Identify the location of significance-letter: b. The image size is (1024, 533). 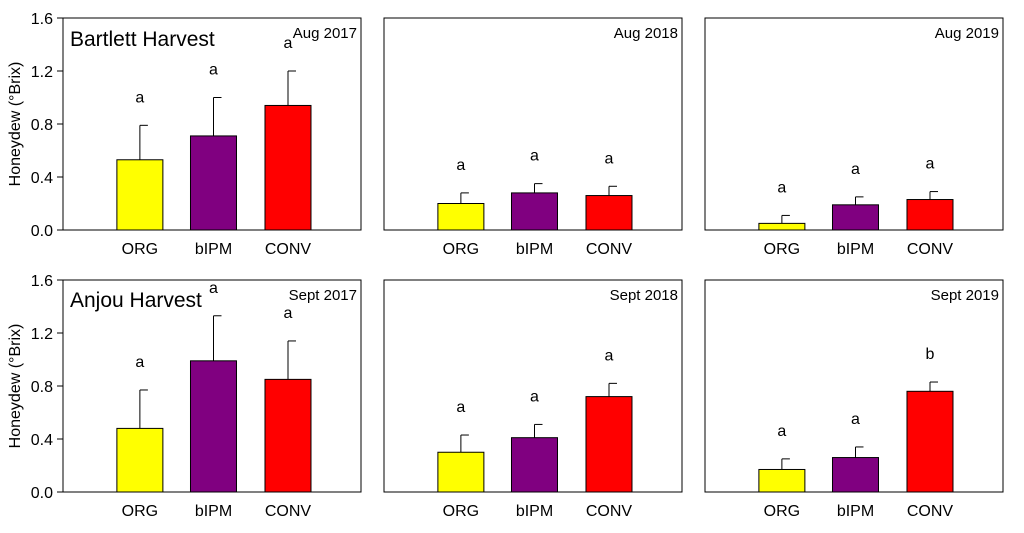
(930, 354).